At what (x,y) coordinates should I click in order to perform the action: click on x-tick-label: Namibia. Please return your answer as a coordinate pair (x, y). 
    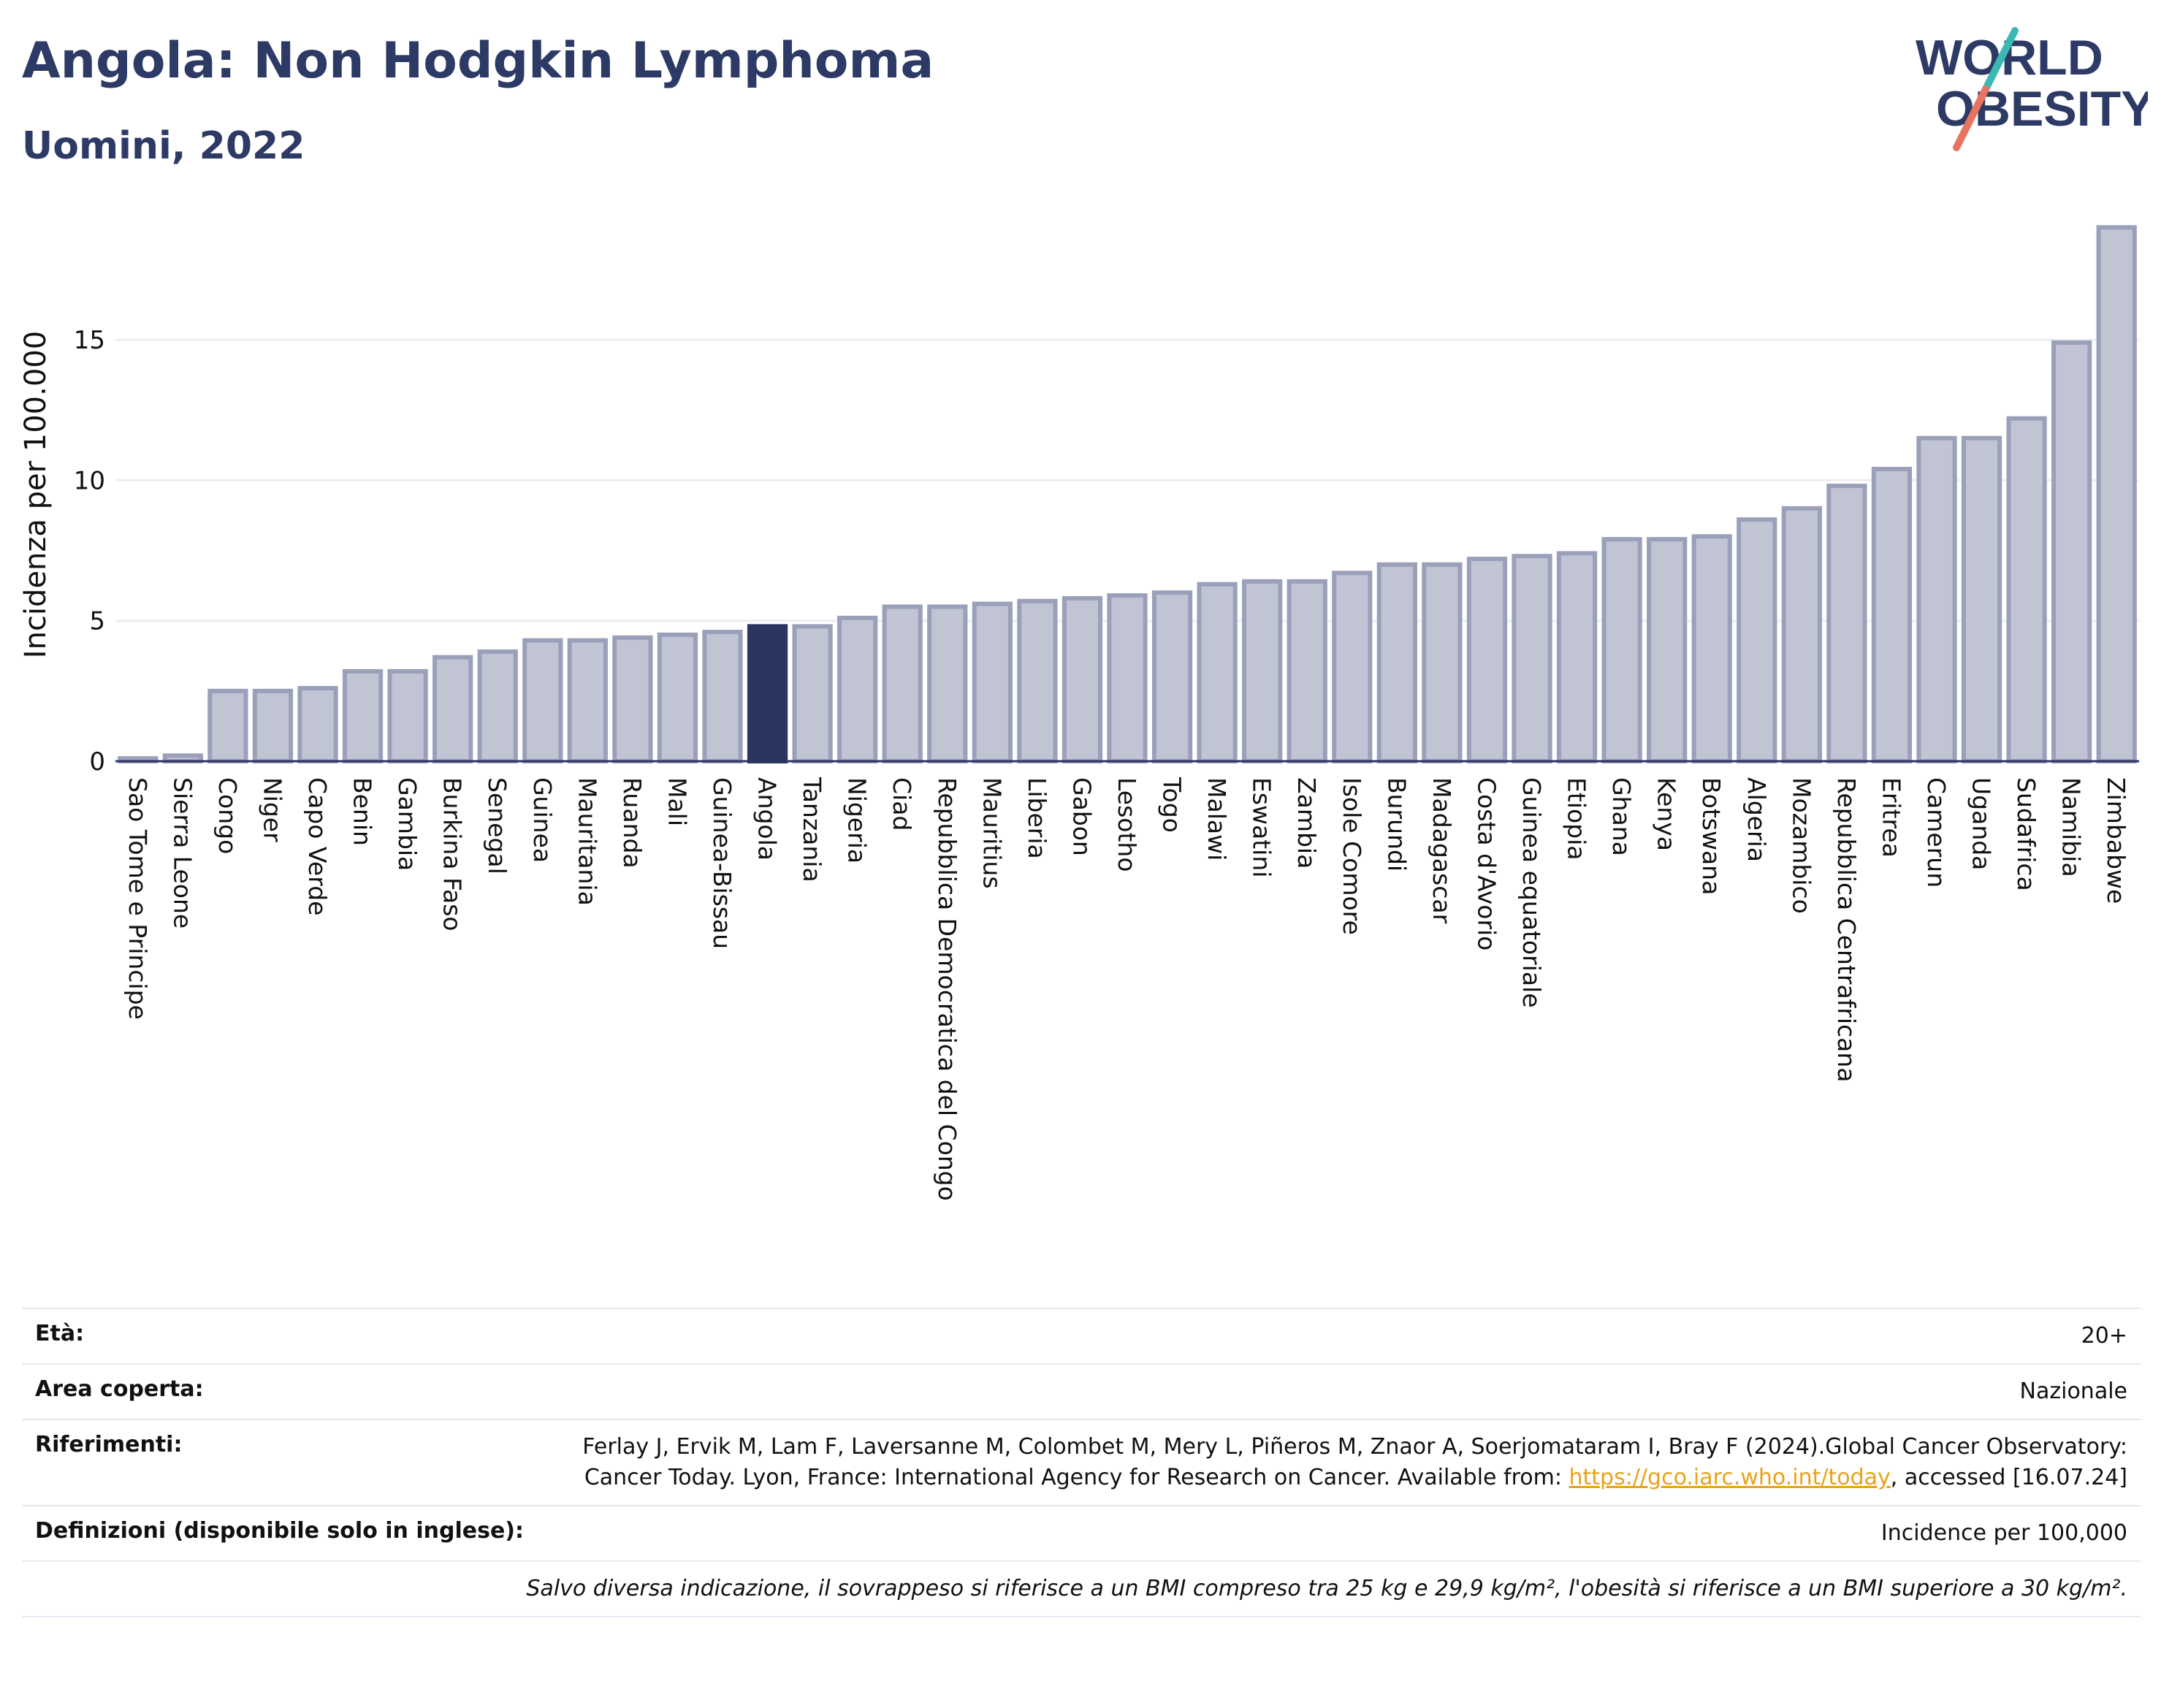
    Looking at the image, I should click on (2071, 827).